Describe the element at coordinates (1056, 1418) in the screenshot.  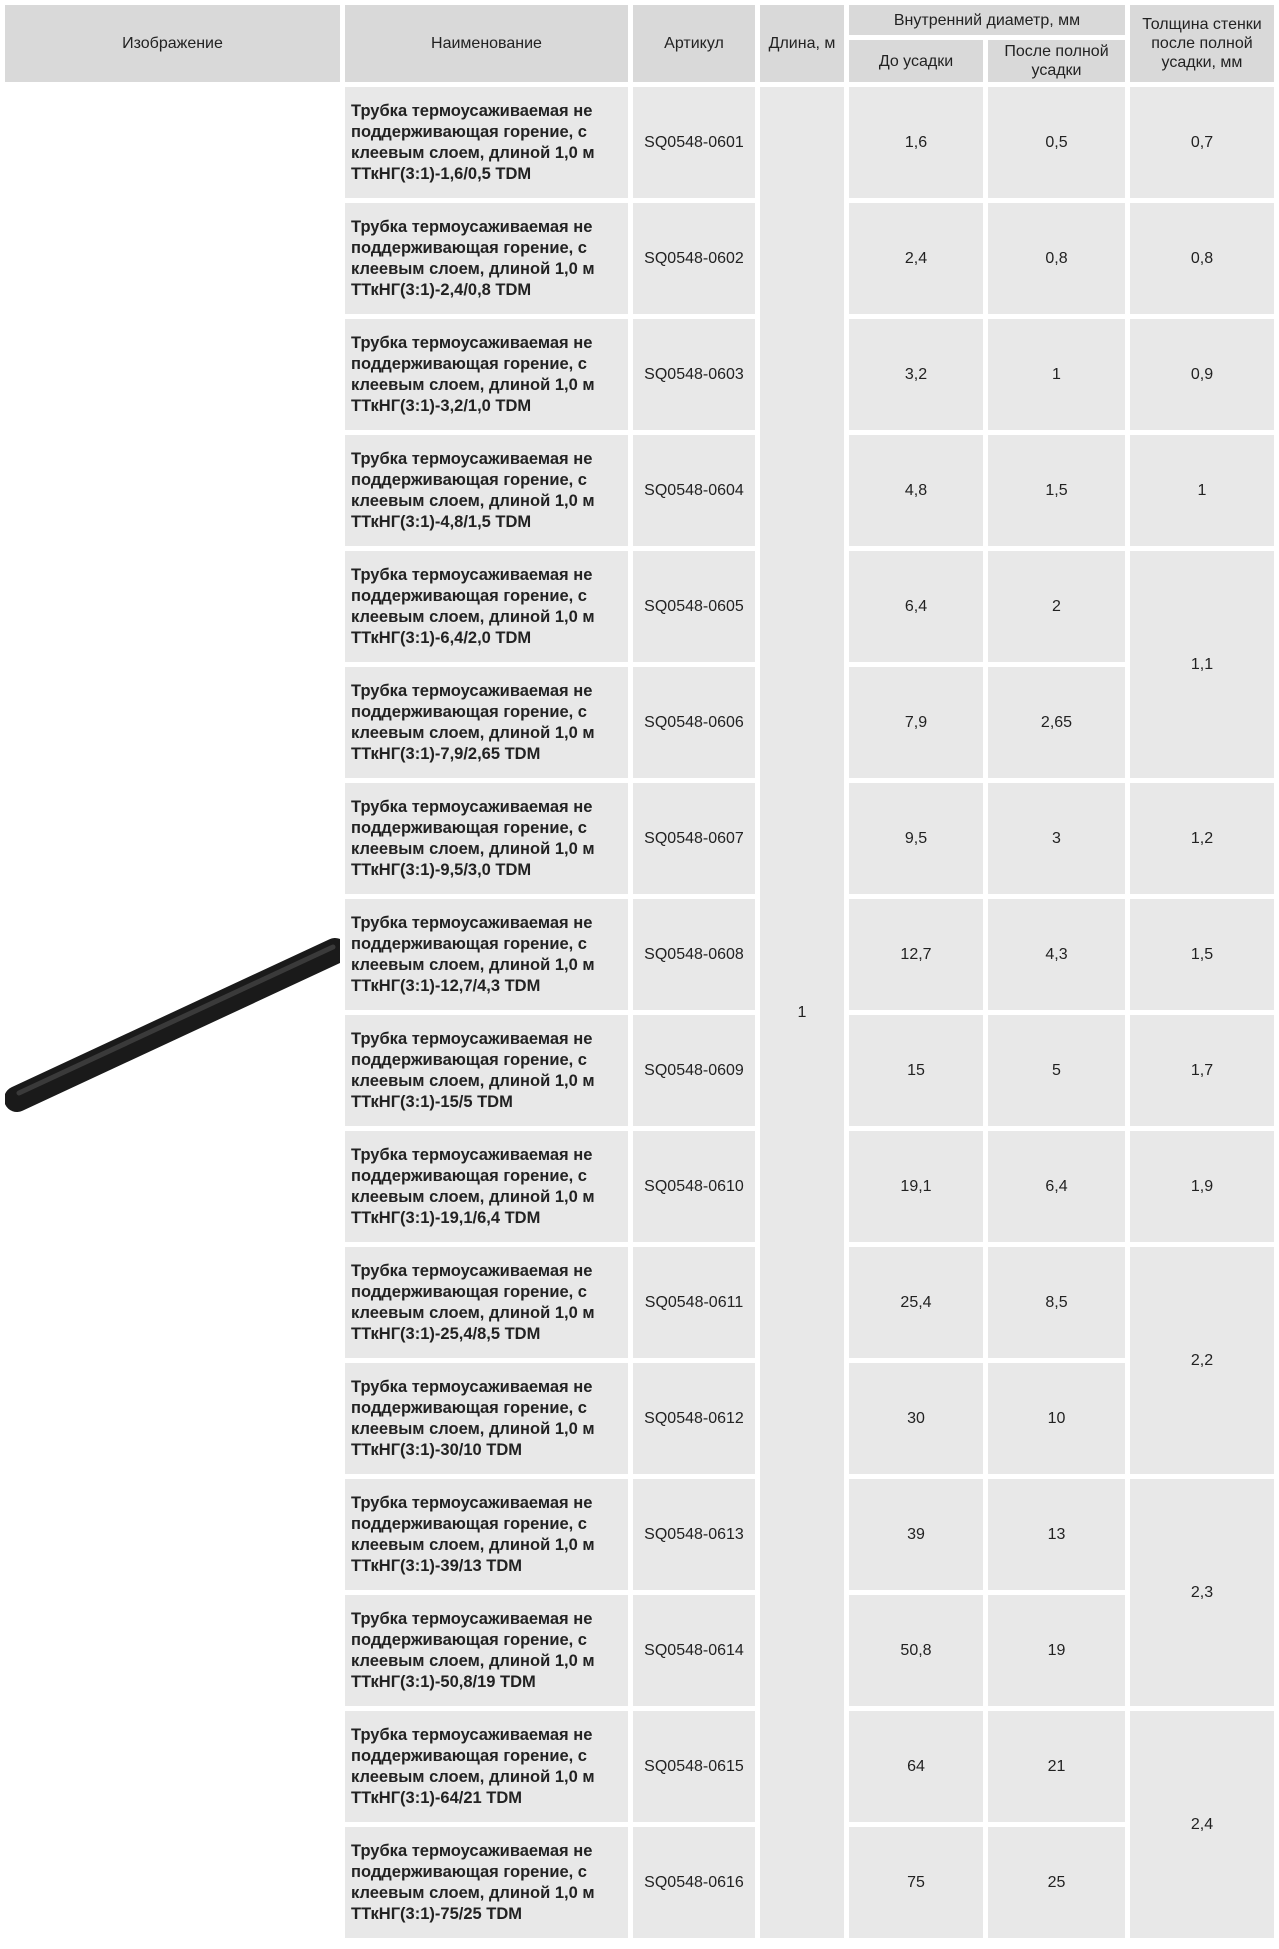
I see `after-cell: 10` at that location.